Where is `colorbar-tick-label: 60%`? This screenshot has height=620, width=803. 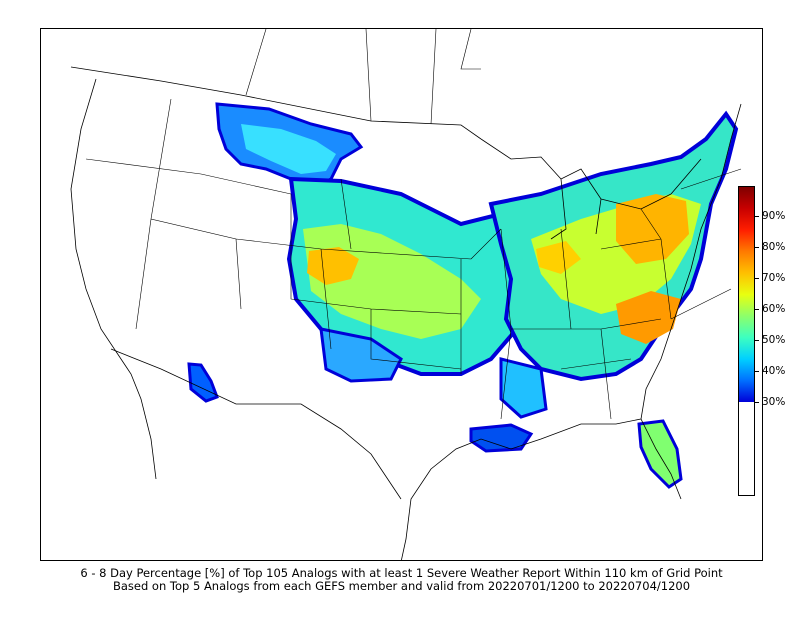 colorbar-tick-label: 60% is located at coordinates (774, 309).